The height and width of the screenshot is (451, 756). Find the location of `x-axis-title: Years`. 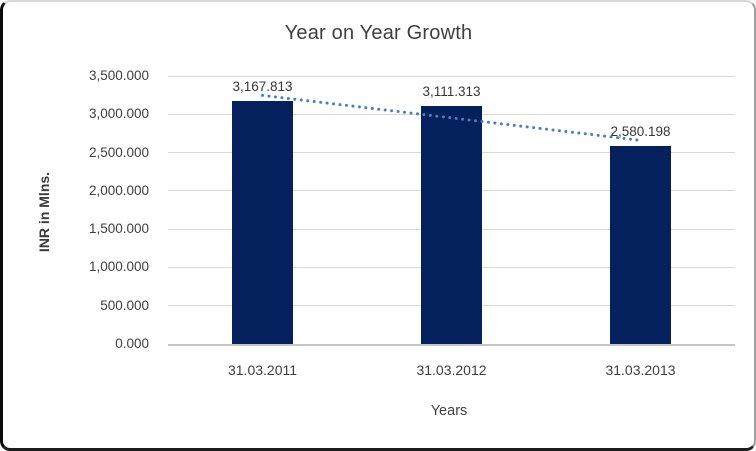

x-axis-title: Years is located at coordinates (449, 411).